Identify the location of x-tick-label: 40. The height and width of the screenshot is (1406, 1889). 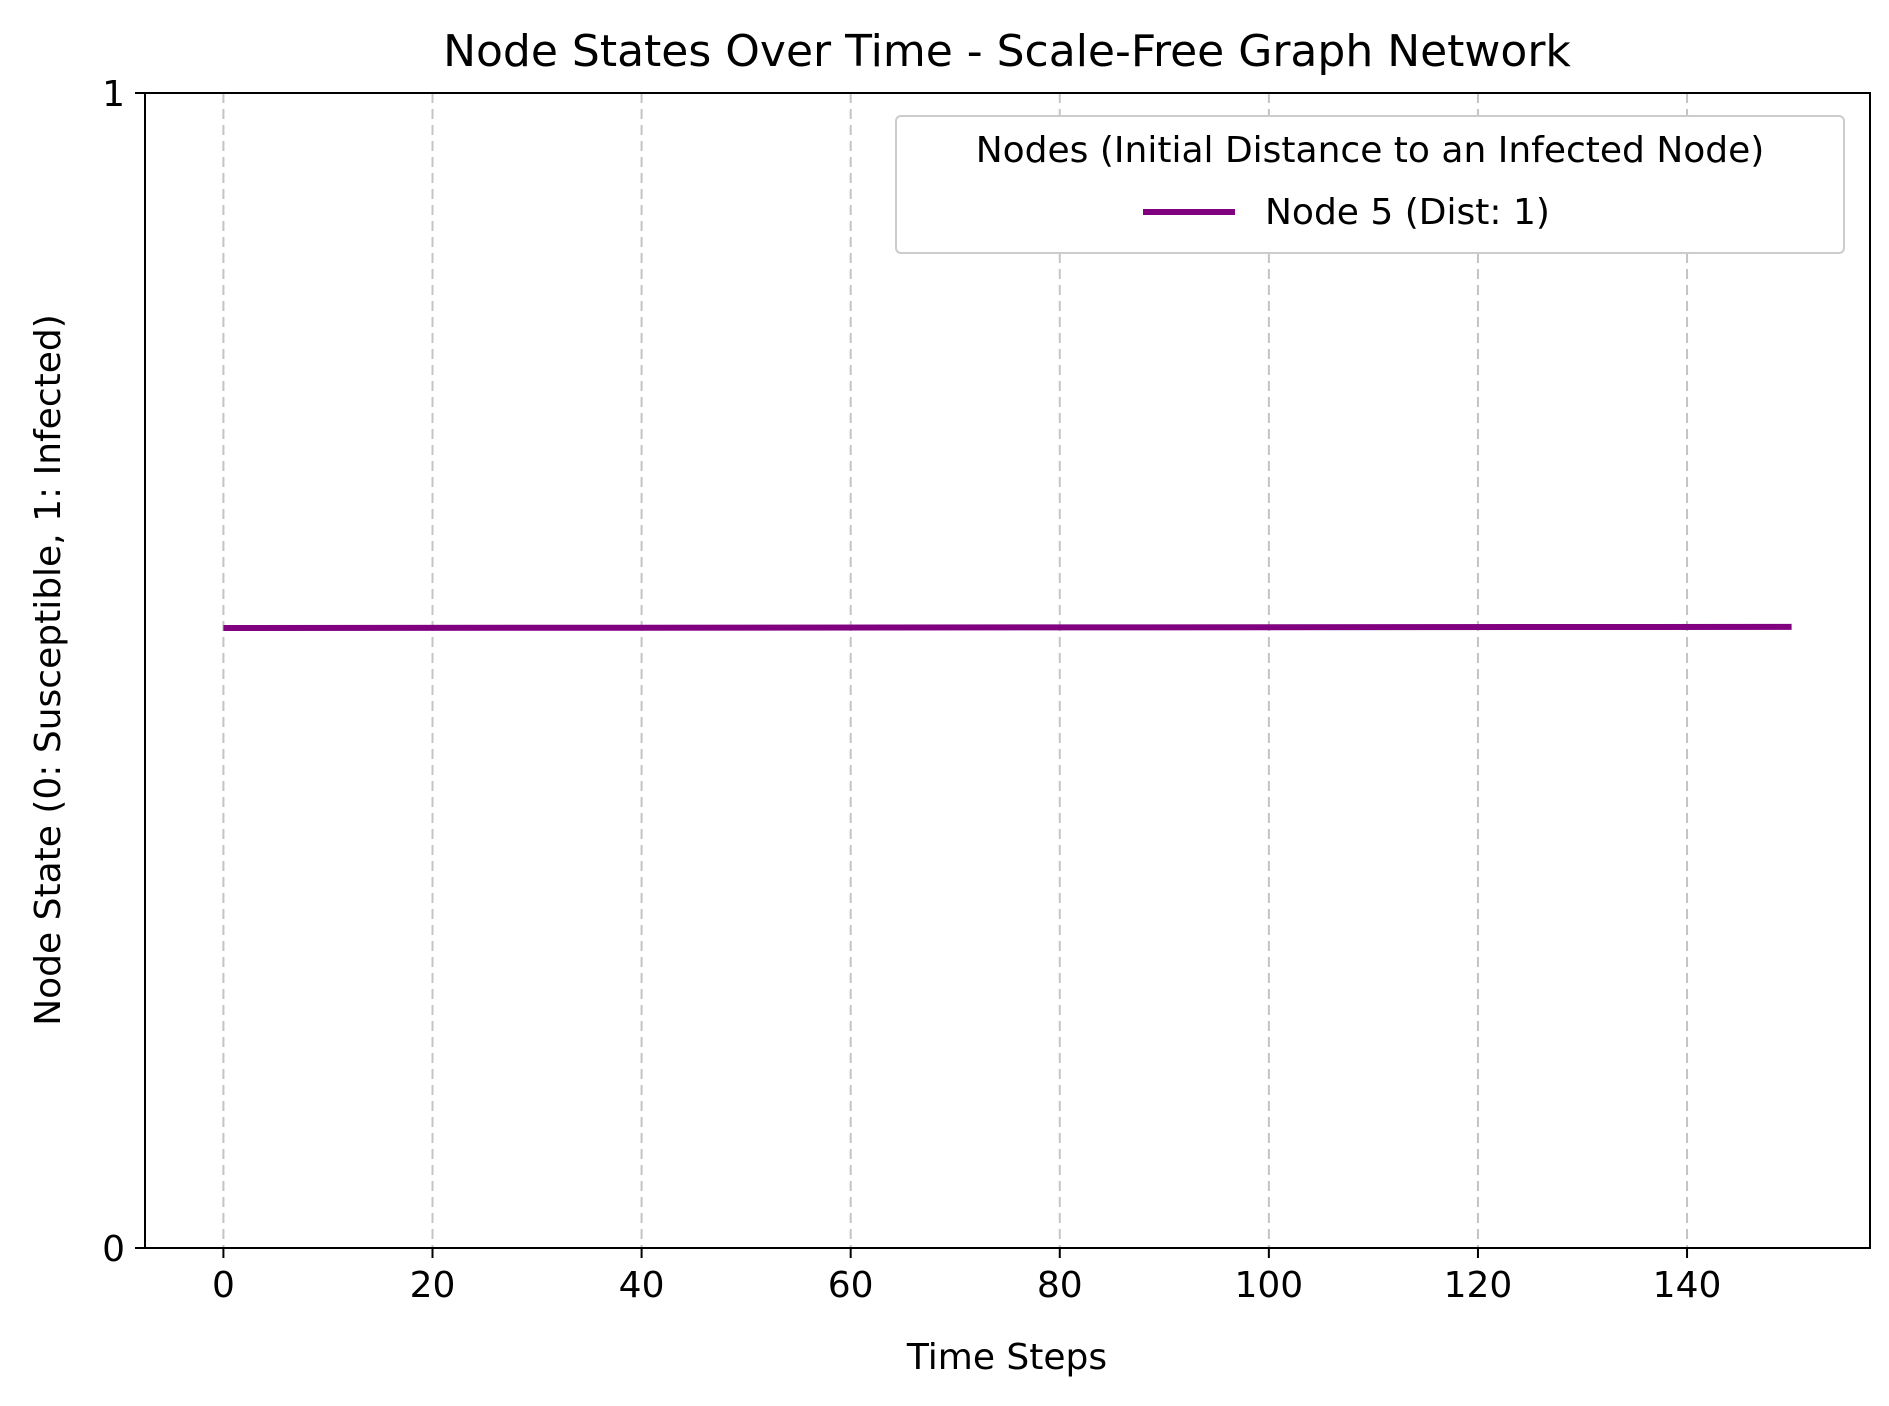
(642, 1285).